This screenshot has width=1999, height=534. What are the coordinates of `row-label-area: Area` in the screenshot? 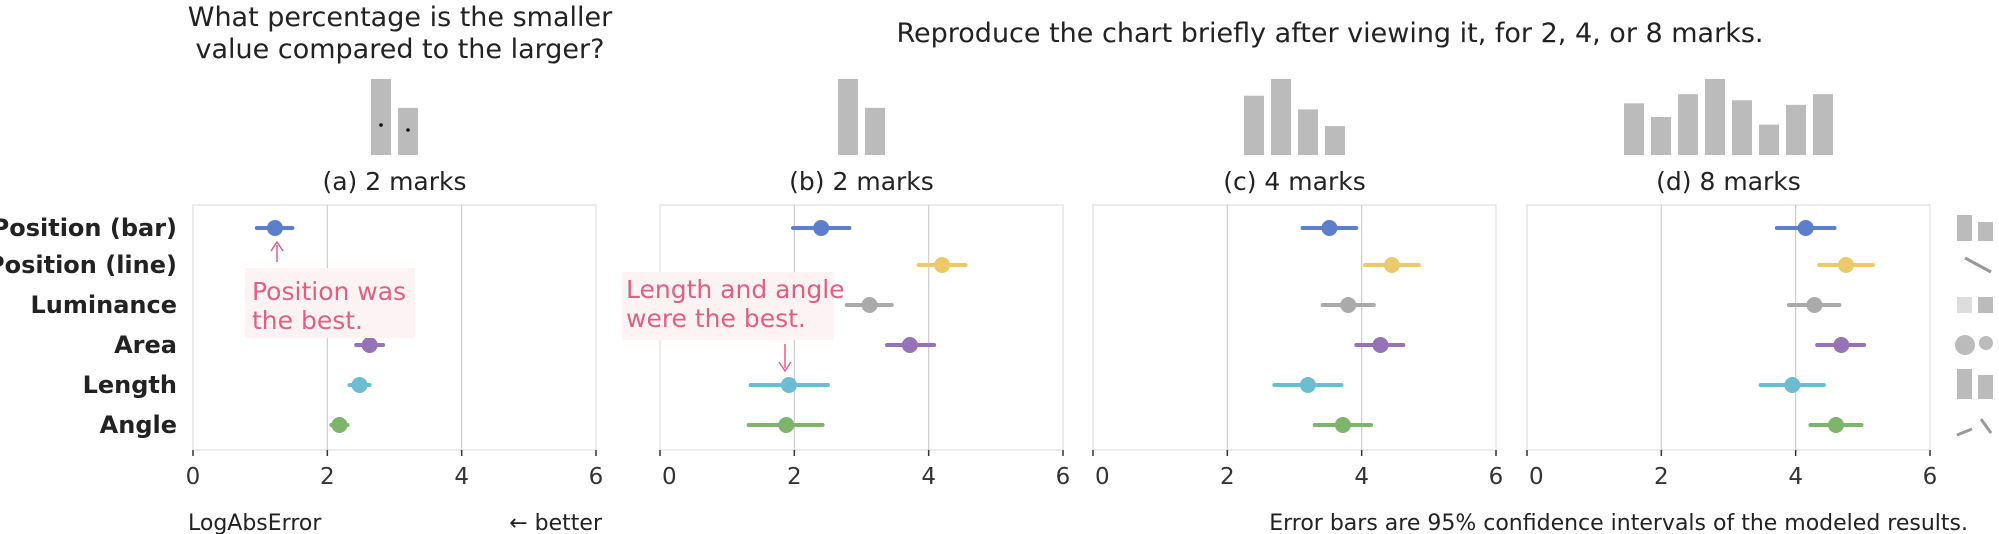 It's located at (145, 345).